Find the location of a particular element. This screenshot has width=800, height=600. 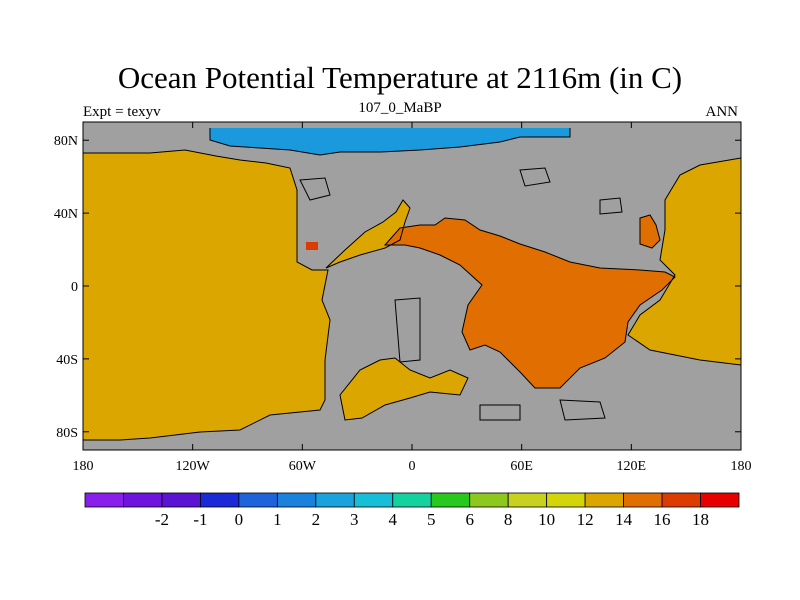

coastline-pacific-east is located at coordinates (684, 261).